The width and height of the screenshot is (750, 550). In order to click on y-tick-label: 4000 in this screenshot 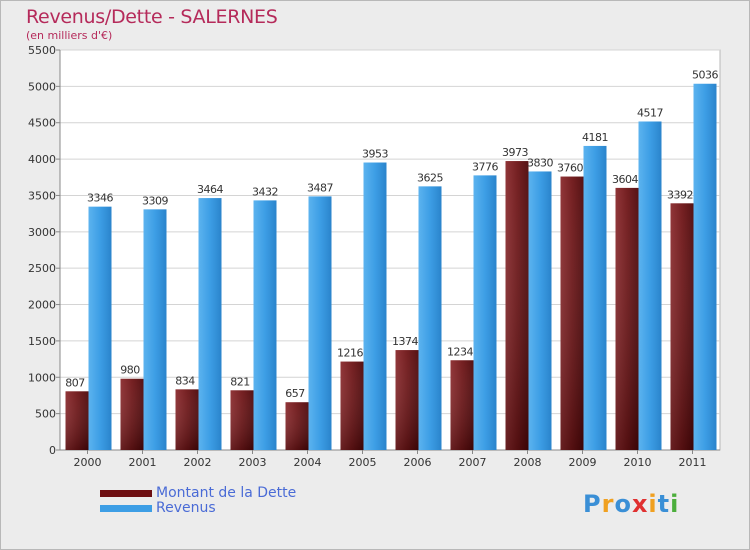, I will do `click(42, 159)`.